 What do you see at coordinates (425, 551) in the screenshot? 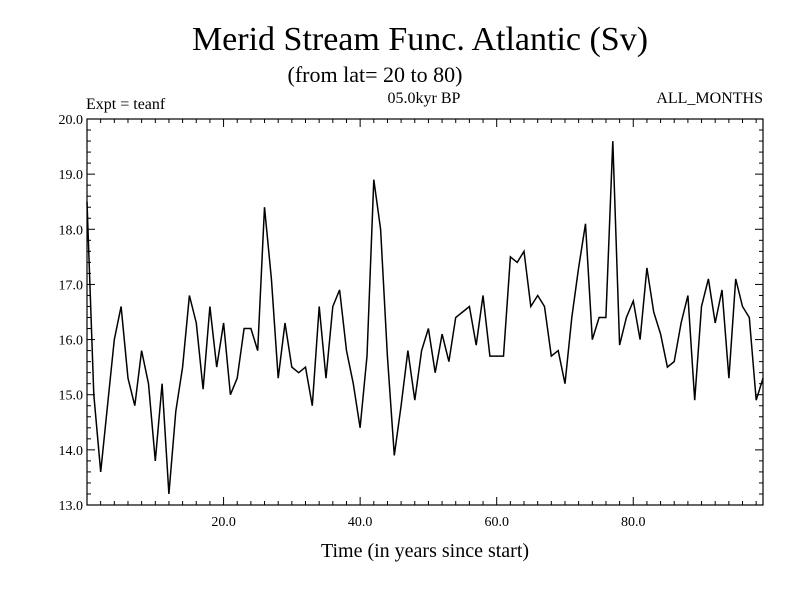
I see `x-axis-label: Time (in years since start)` at bounding box center [425, 551].